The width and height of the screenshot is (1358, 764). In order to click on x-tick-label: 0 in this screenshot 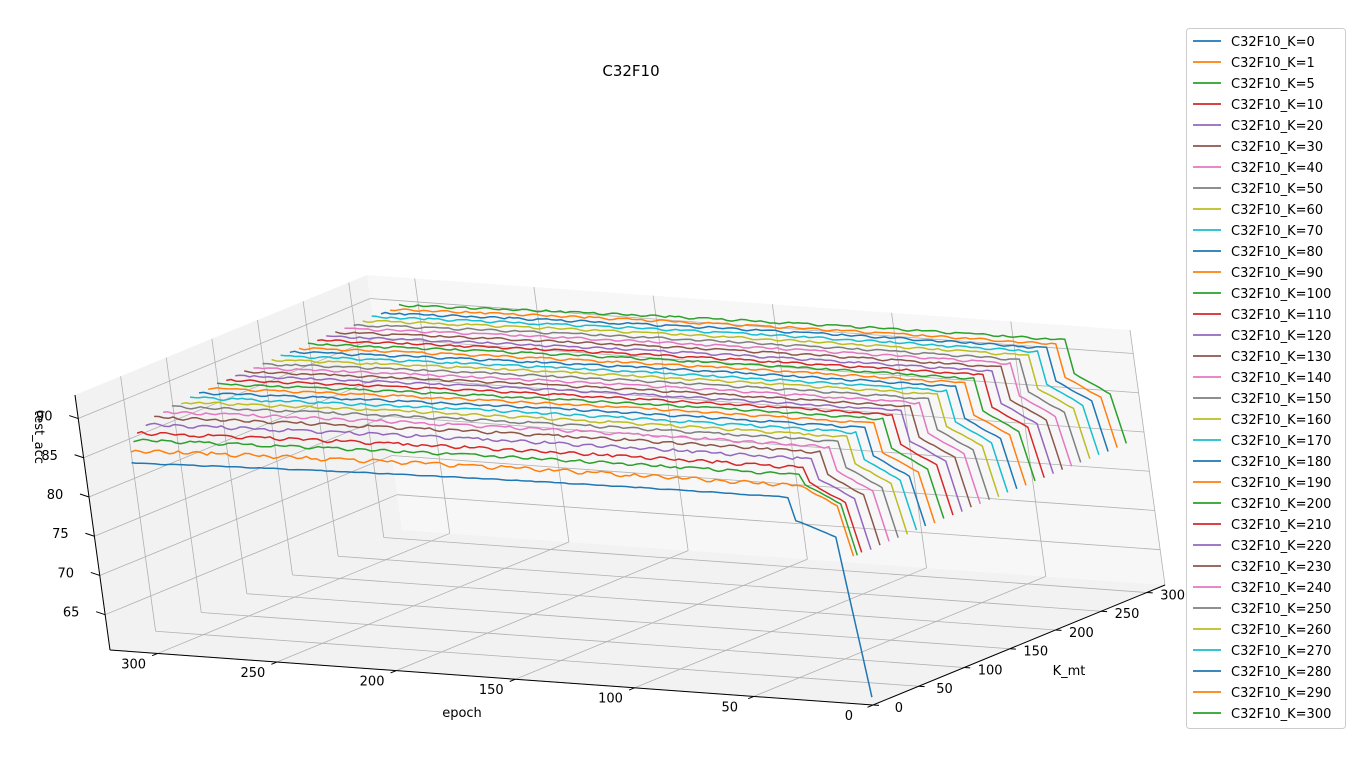, I will do `click(849, 716)`.